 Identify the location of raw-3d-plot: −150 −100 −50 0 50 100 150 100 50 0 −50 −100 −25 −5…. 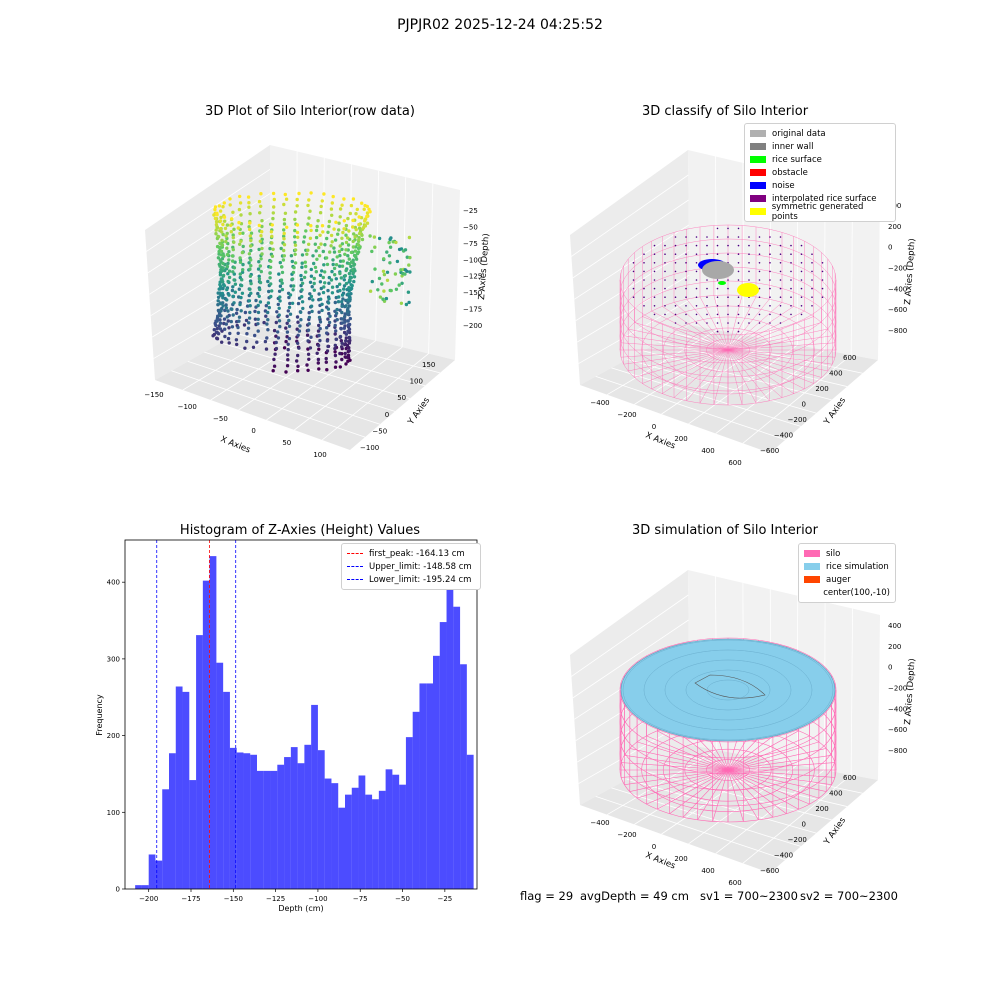
(315, 300).